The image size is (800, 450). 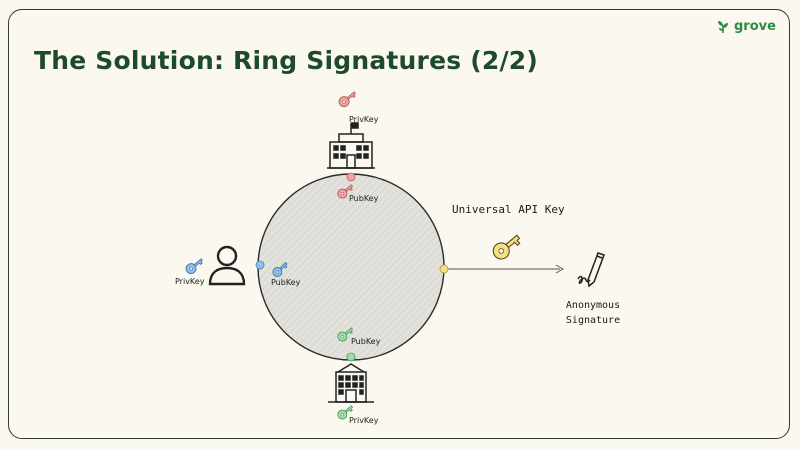 I want to click on sprout-icon, so click(x=723, y=26).